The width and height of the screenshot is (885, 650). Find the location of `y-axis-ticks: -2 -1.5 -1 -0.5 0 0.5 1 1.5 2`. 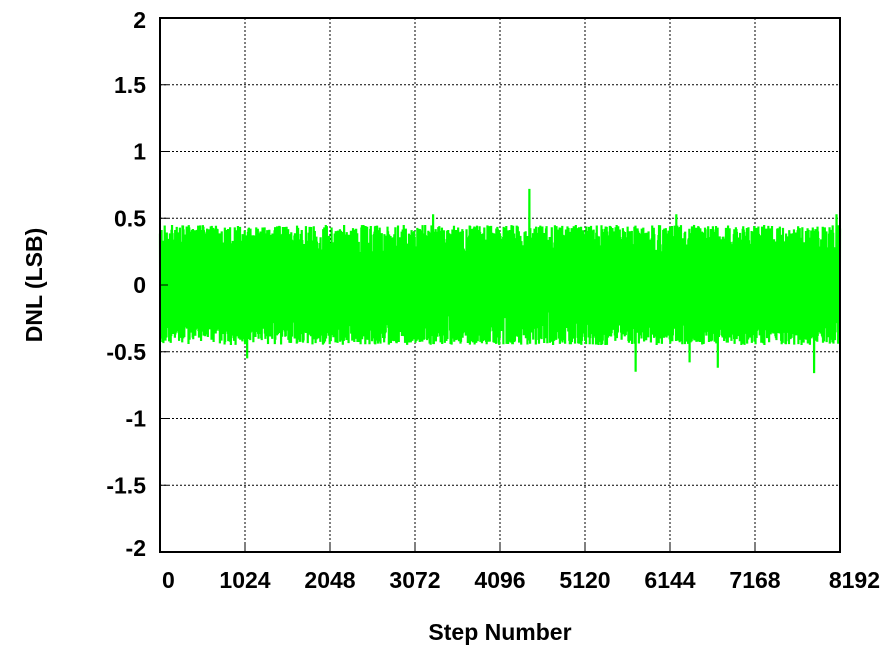

y-axis-ticks: -2 -1.5 -1 -0.5 0 0.5 1 1.5 2 is located at coordinates (137, 284).